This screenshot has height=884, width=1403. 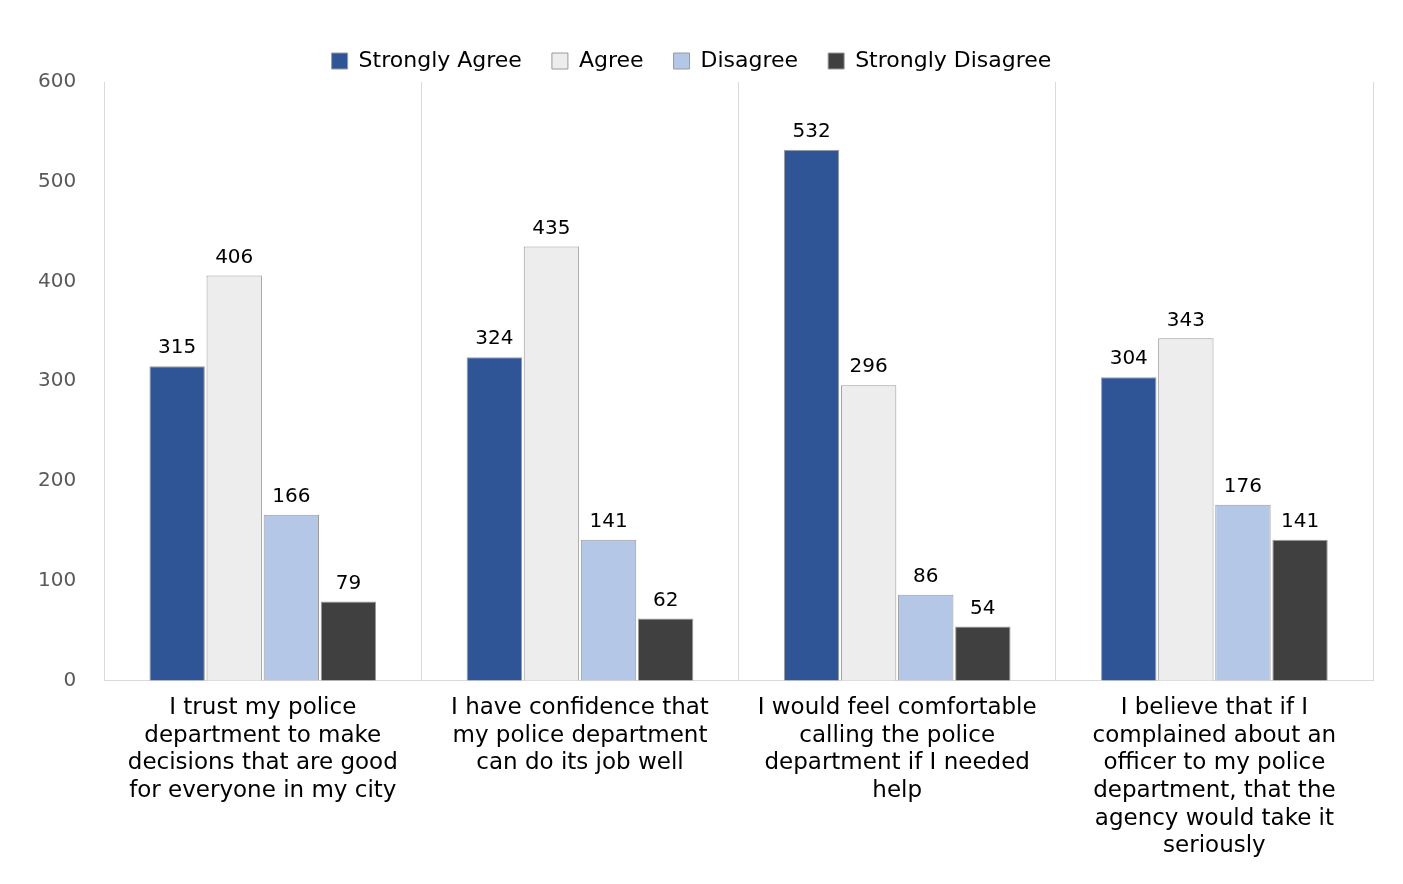 What do you see at coordinates (611, 59) in the screenshot?
I see `legend-label: Agree` at bounding box center [611, 59].